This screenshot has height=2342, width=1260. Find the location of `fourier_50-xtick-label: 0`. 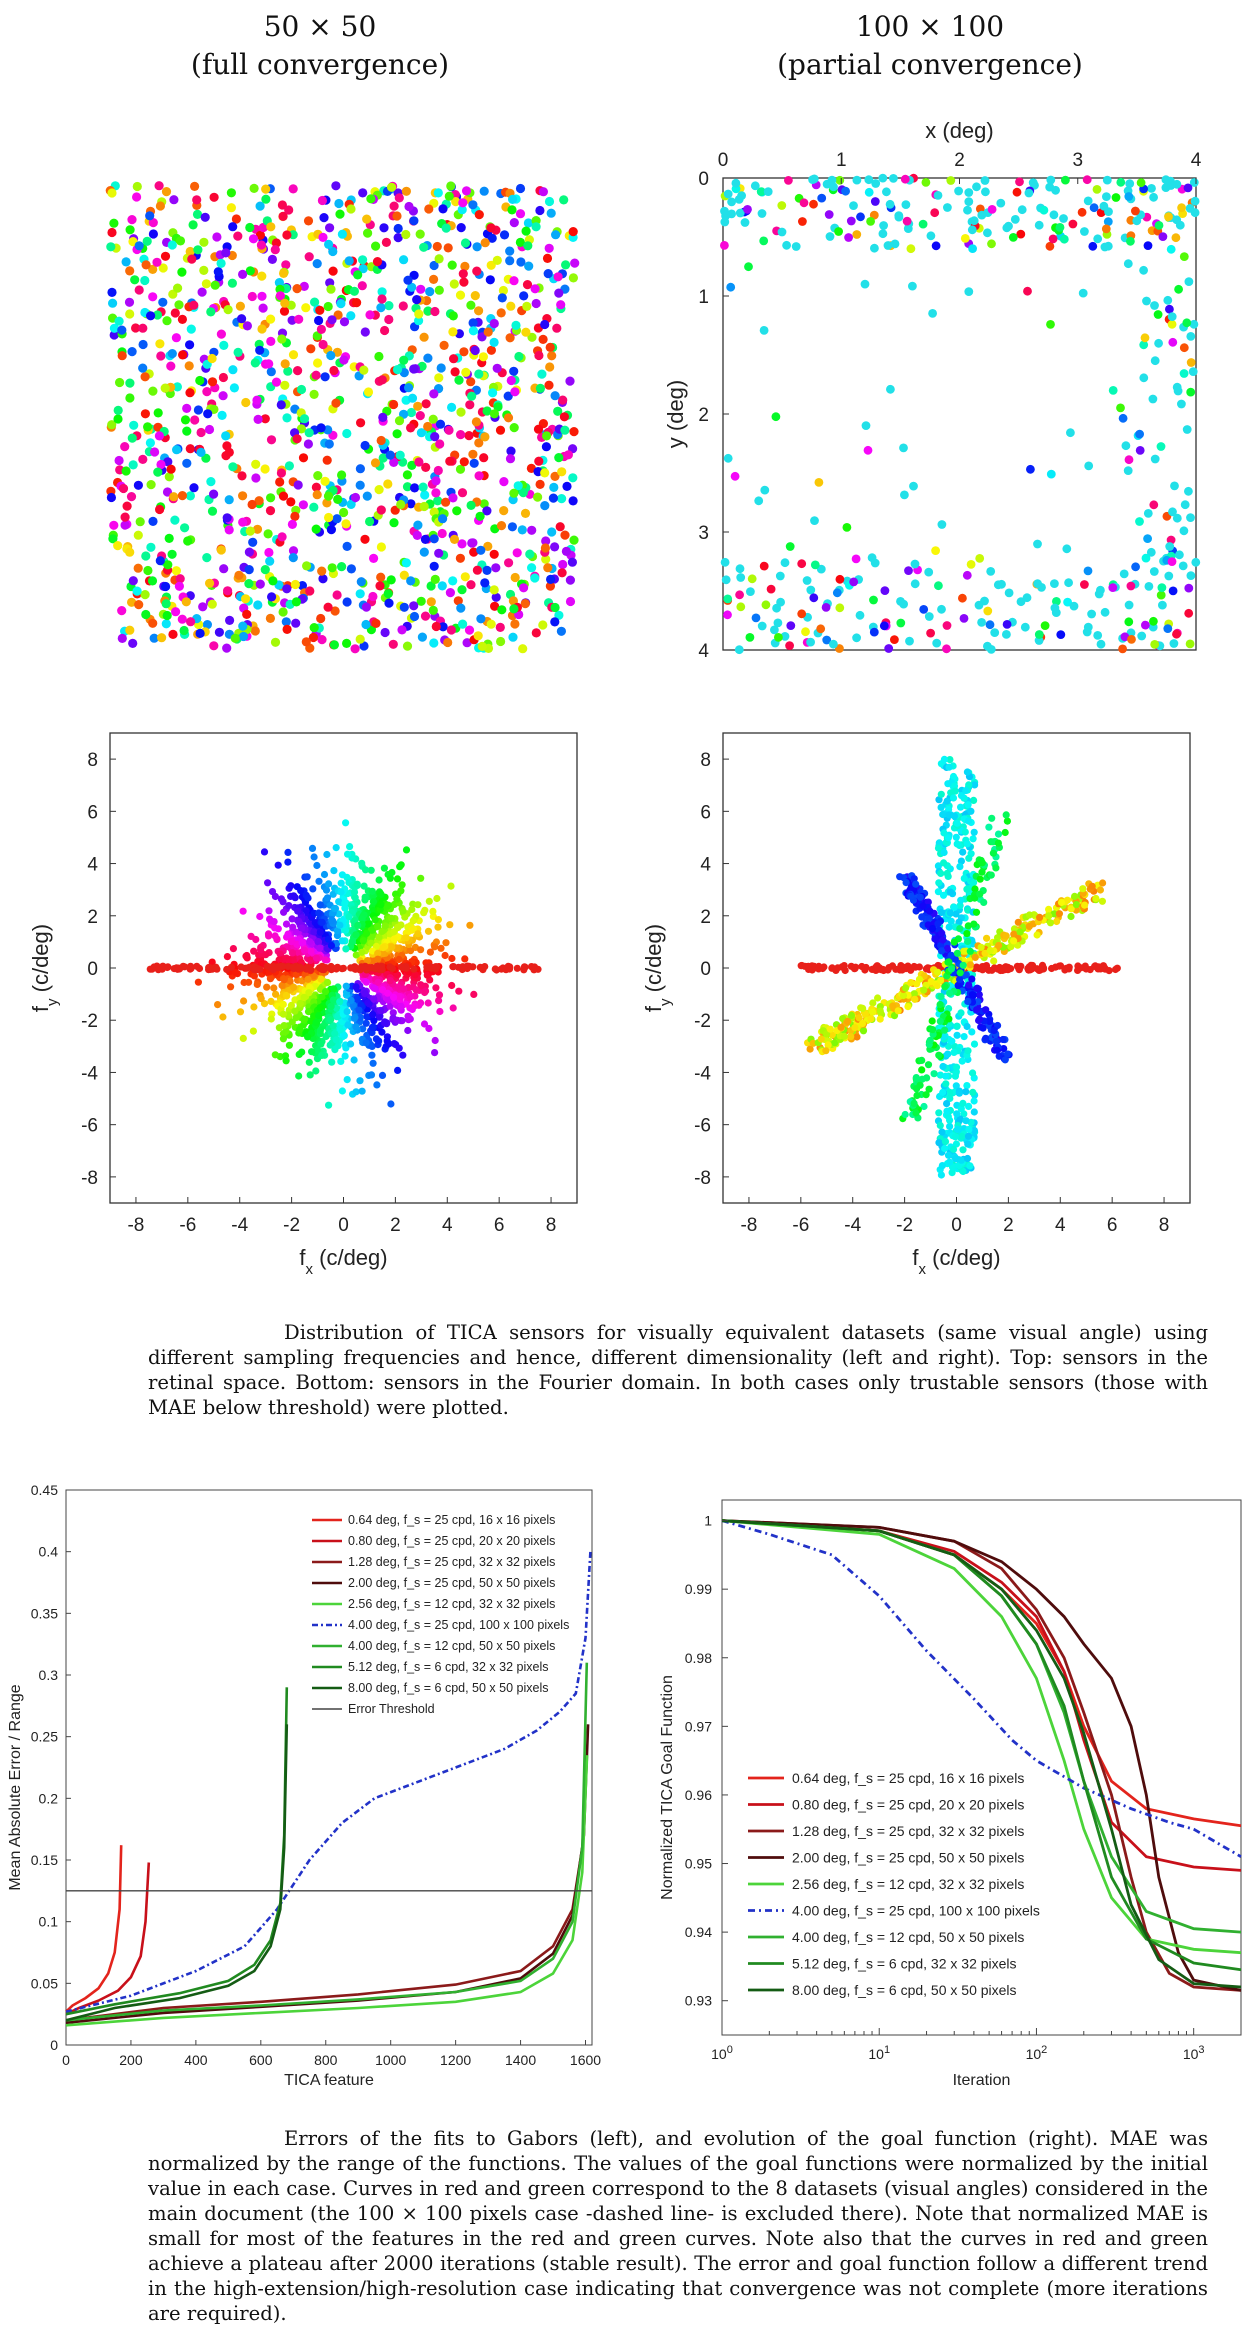

fourier_50-xtick-label: 0 is located at coordinates (343, 1225).